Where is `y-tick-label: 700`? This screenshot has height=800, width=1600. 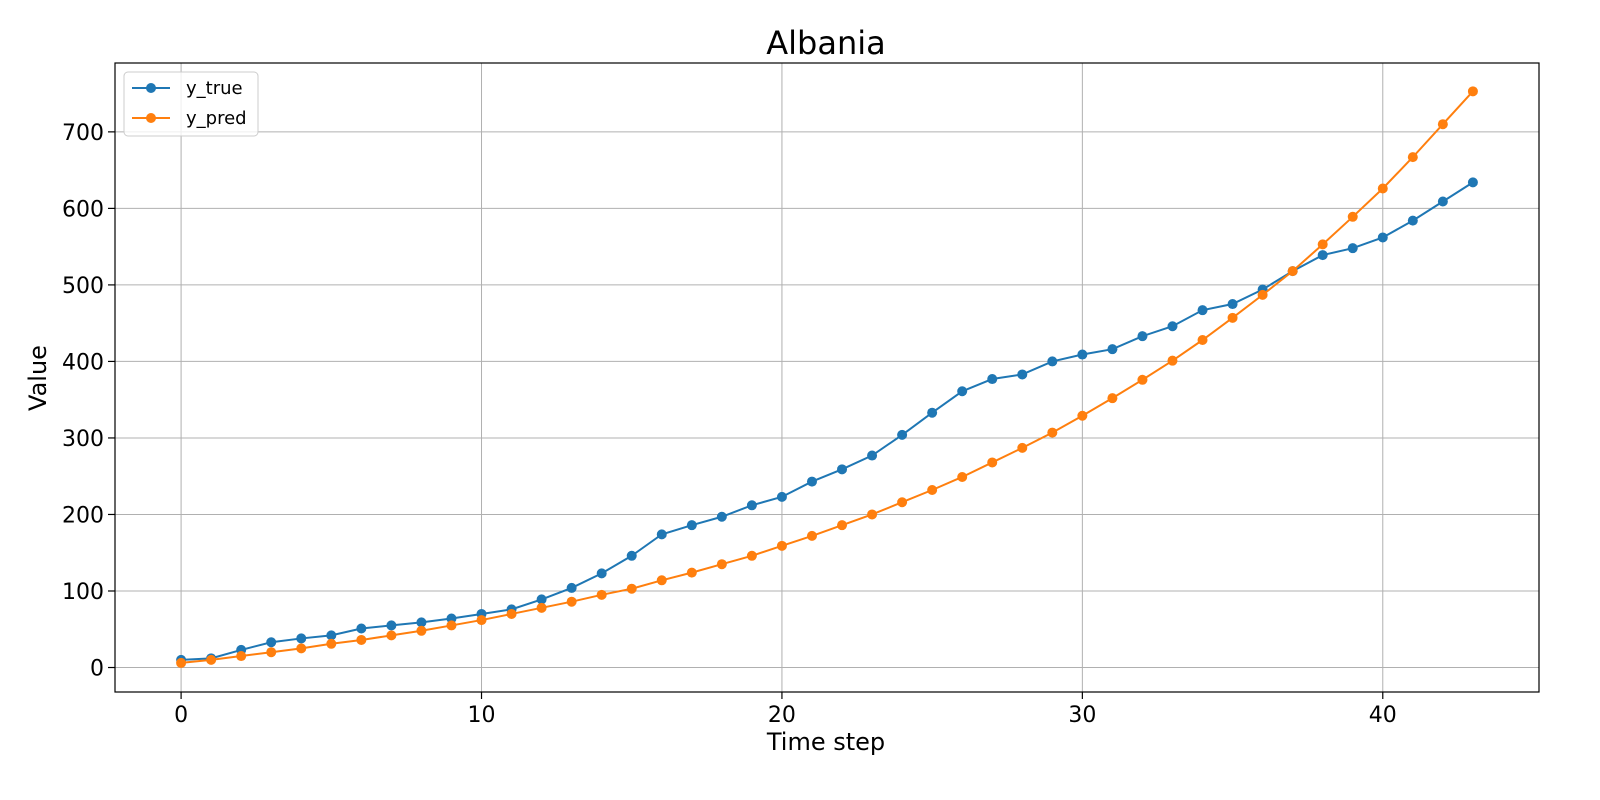 y-tick-label: 700 is located at coordinates (83, 133).